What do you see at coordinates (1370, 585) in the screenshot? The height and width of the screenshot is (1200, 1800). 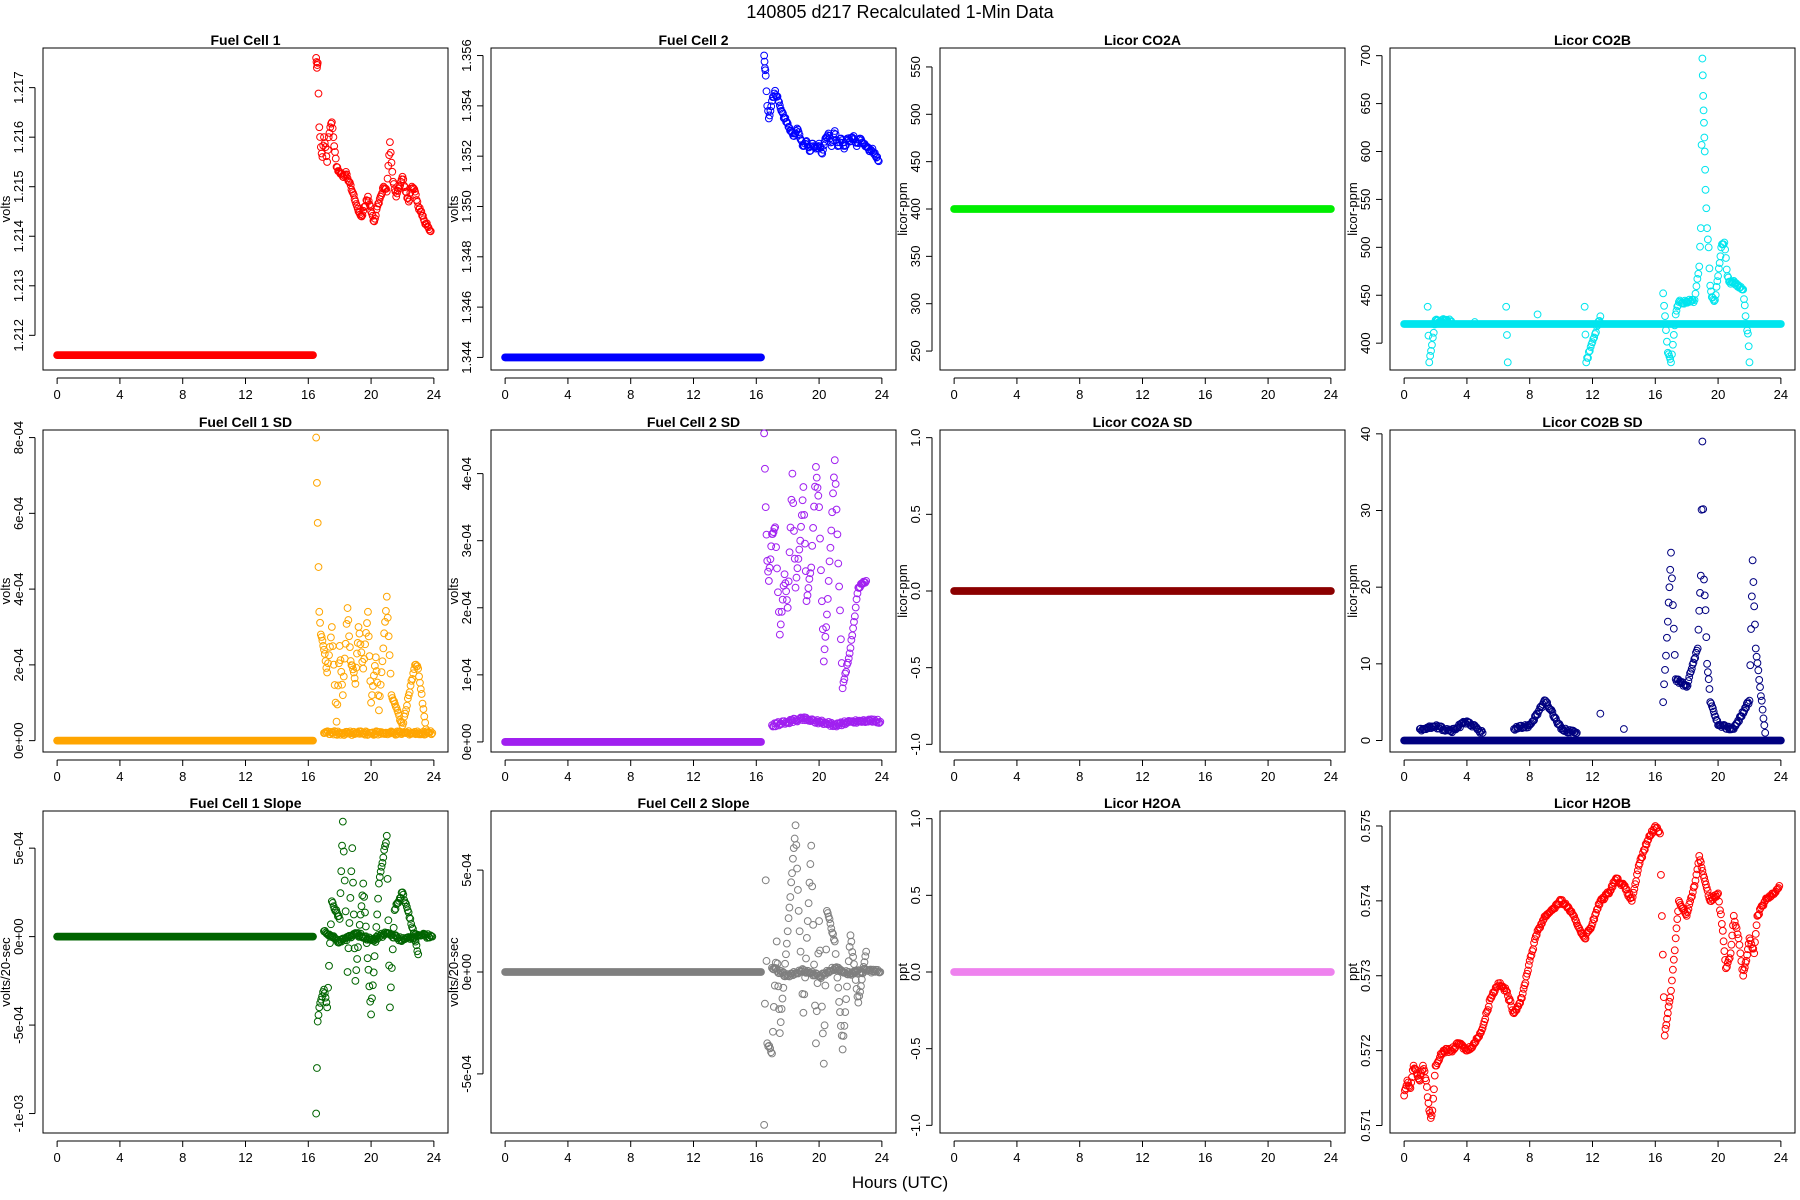 I see `y-axis: 0 10 20 30 40` at bounding box center [1370, 585].